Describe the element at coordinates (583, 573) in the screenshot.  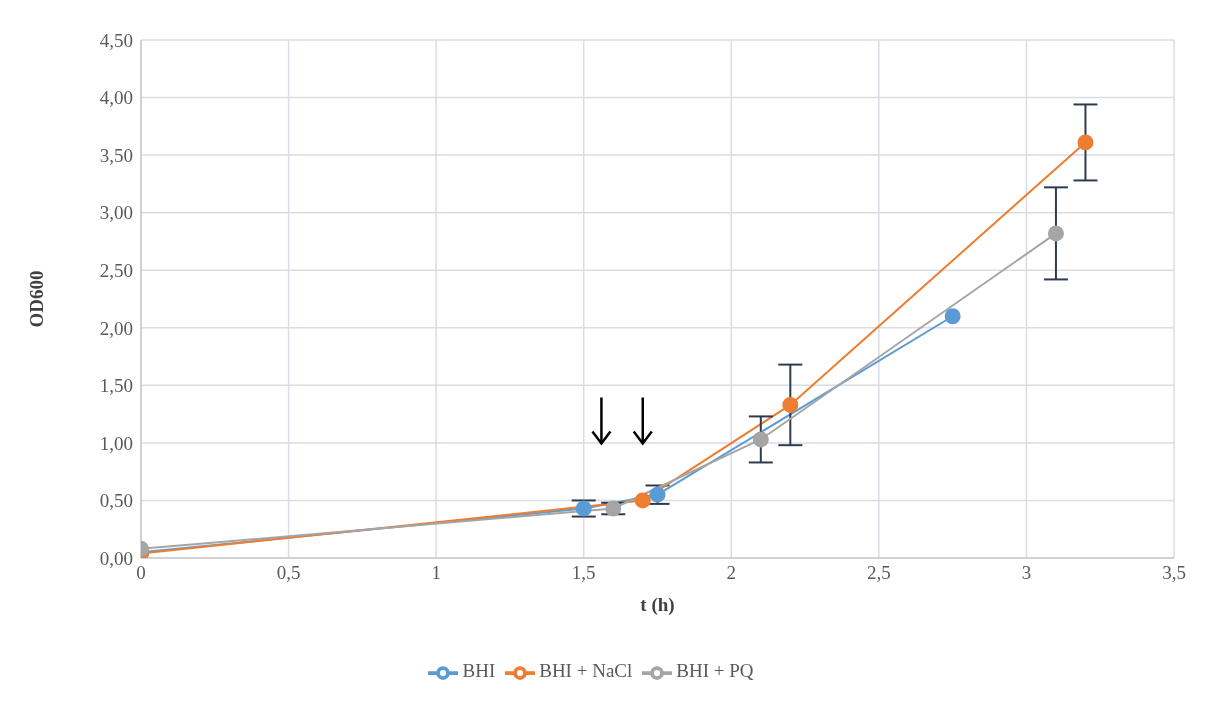
I see `x-tick-label: 1,5` at that location.